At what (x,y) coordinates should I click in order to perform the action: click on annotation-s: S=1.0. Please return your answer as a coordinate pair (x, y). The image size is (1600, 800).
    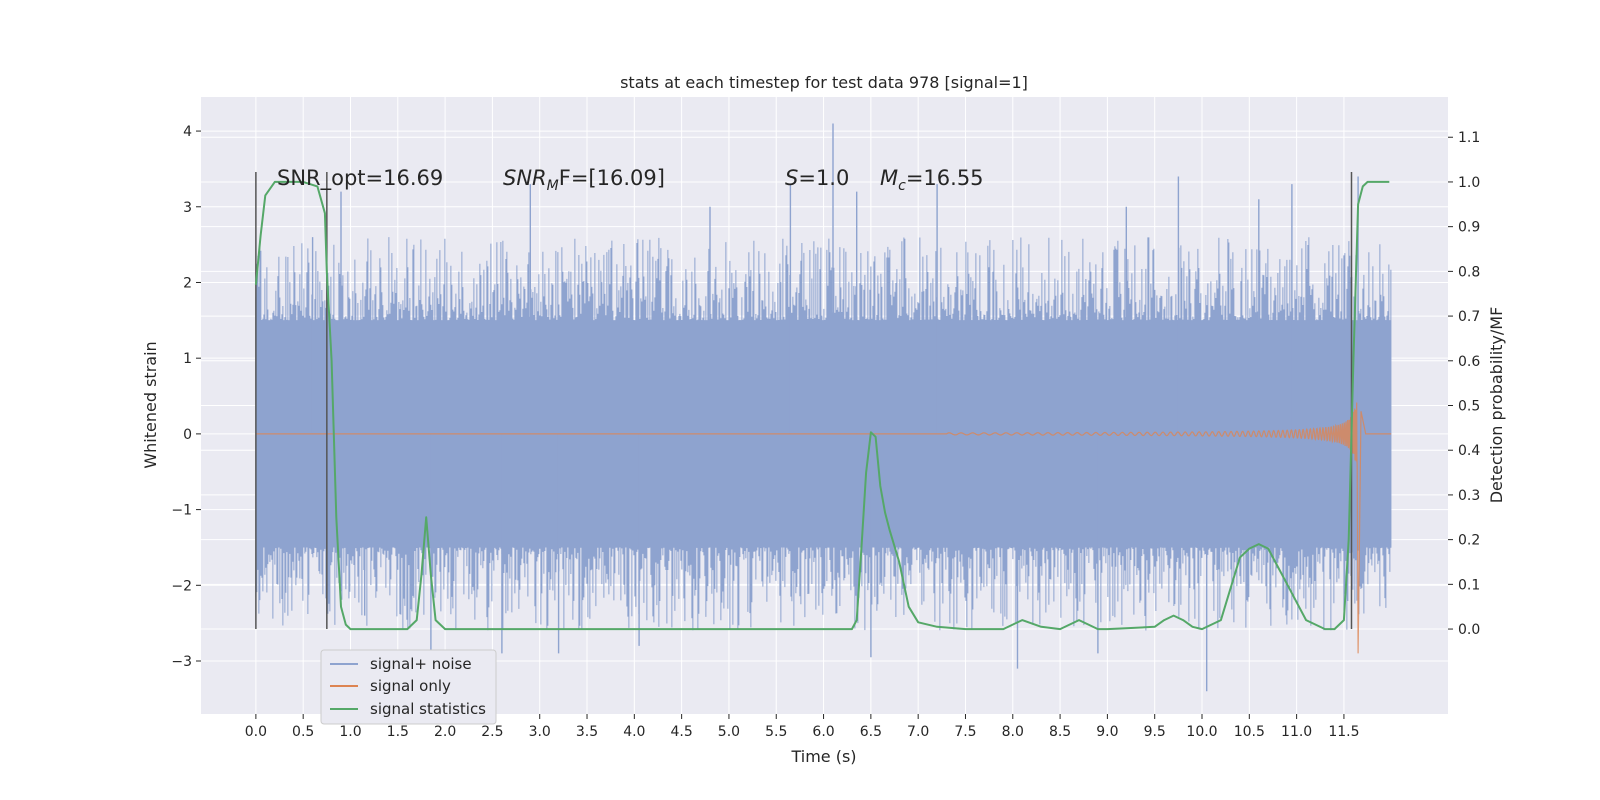
    Looking at the image, I should click on (817, 178).